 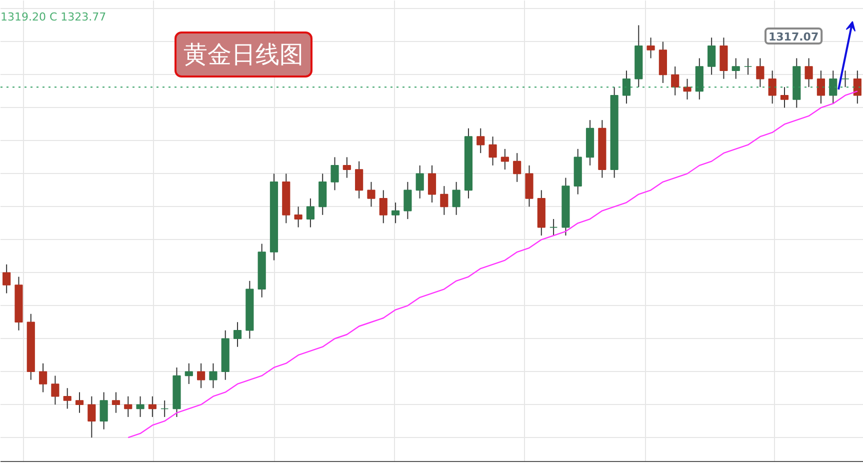 What do you see at coordinates (53, 17) in the screenshot?
I see `text: 1319.20 C 1323.77` at bounding box center [53, 17].